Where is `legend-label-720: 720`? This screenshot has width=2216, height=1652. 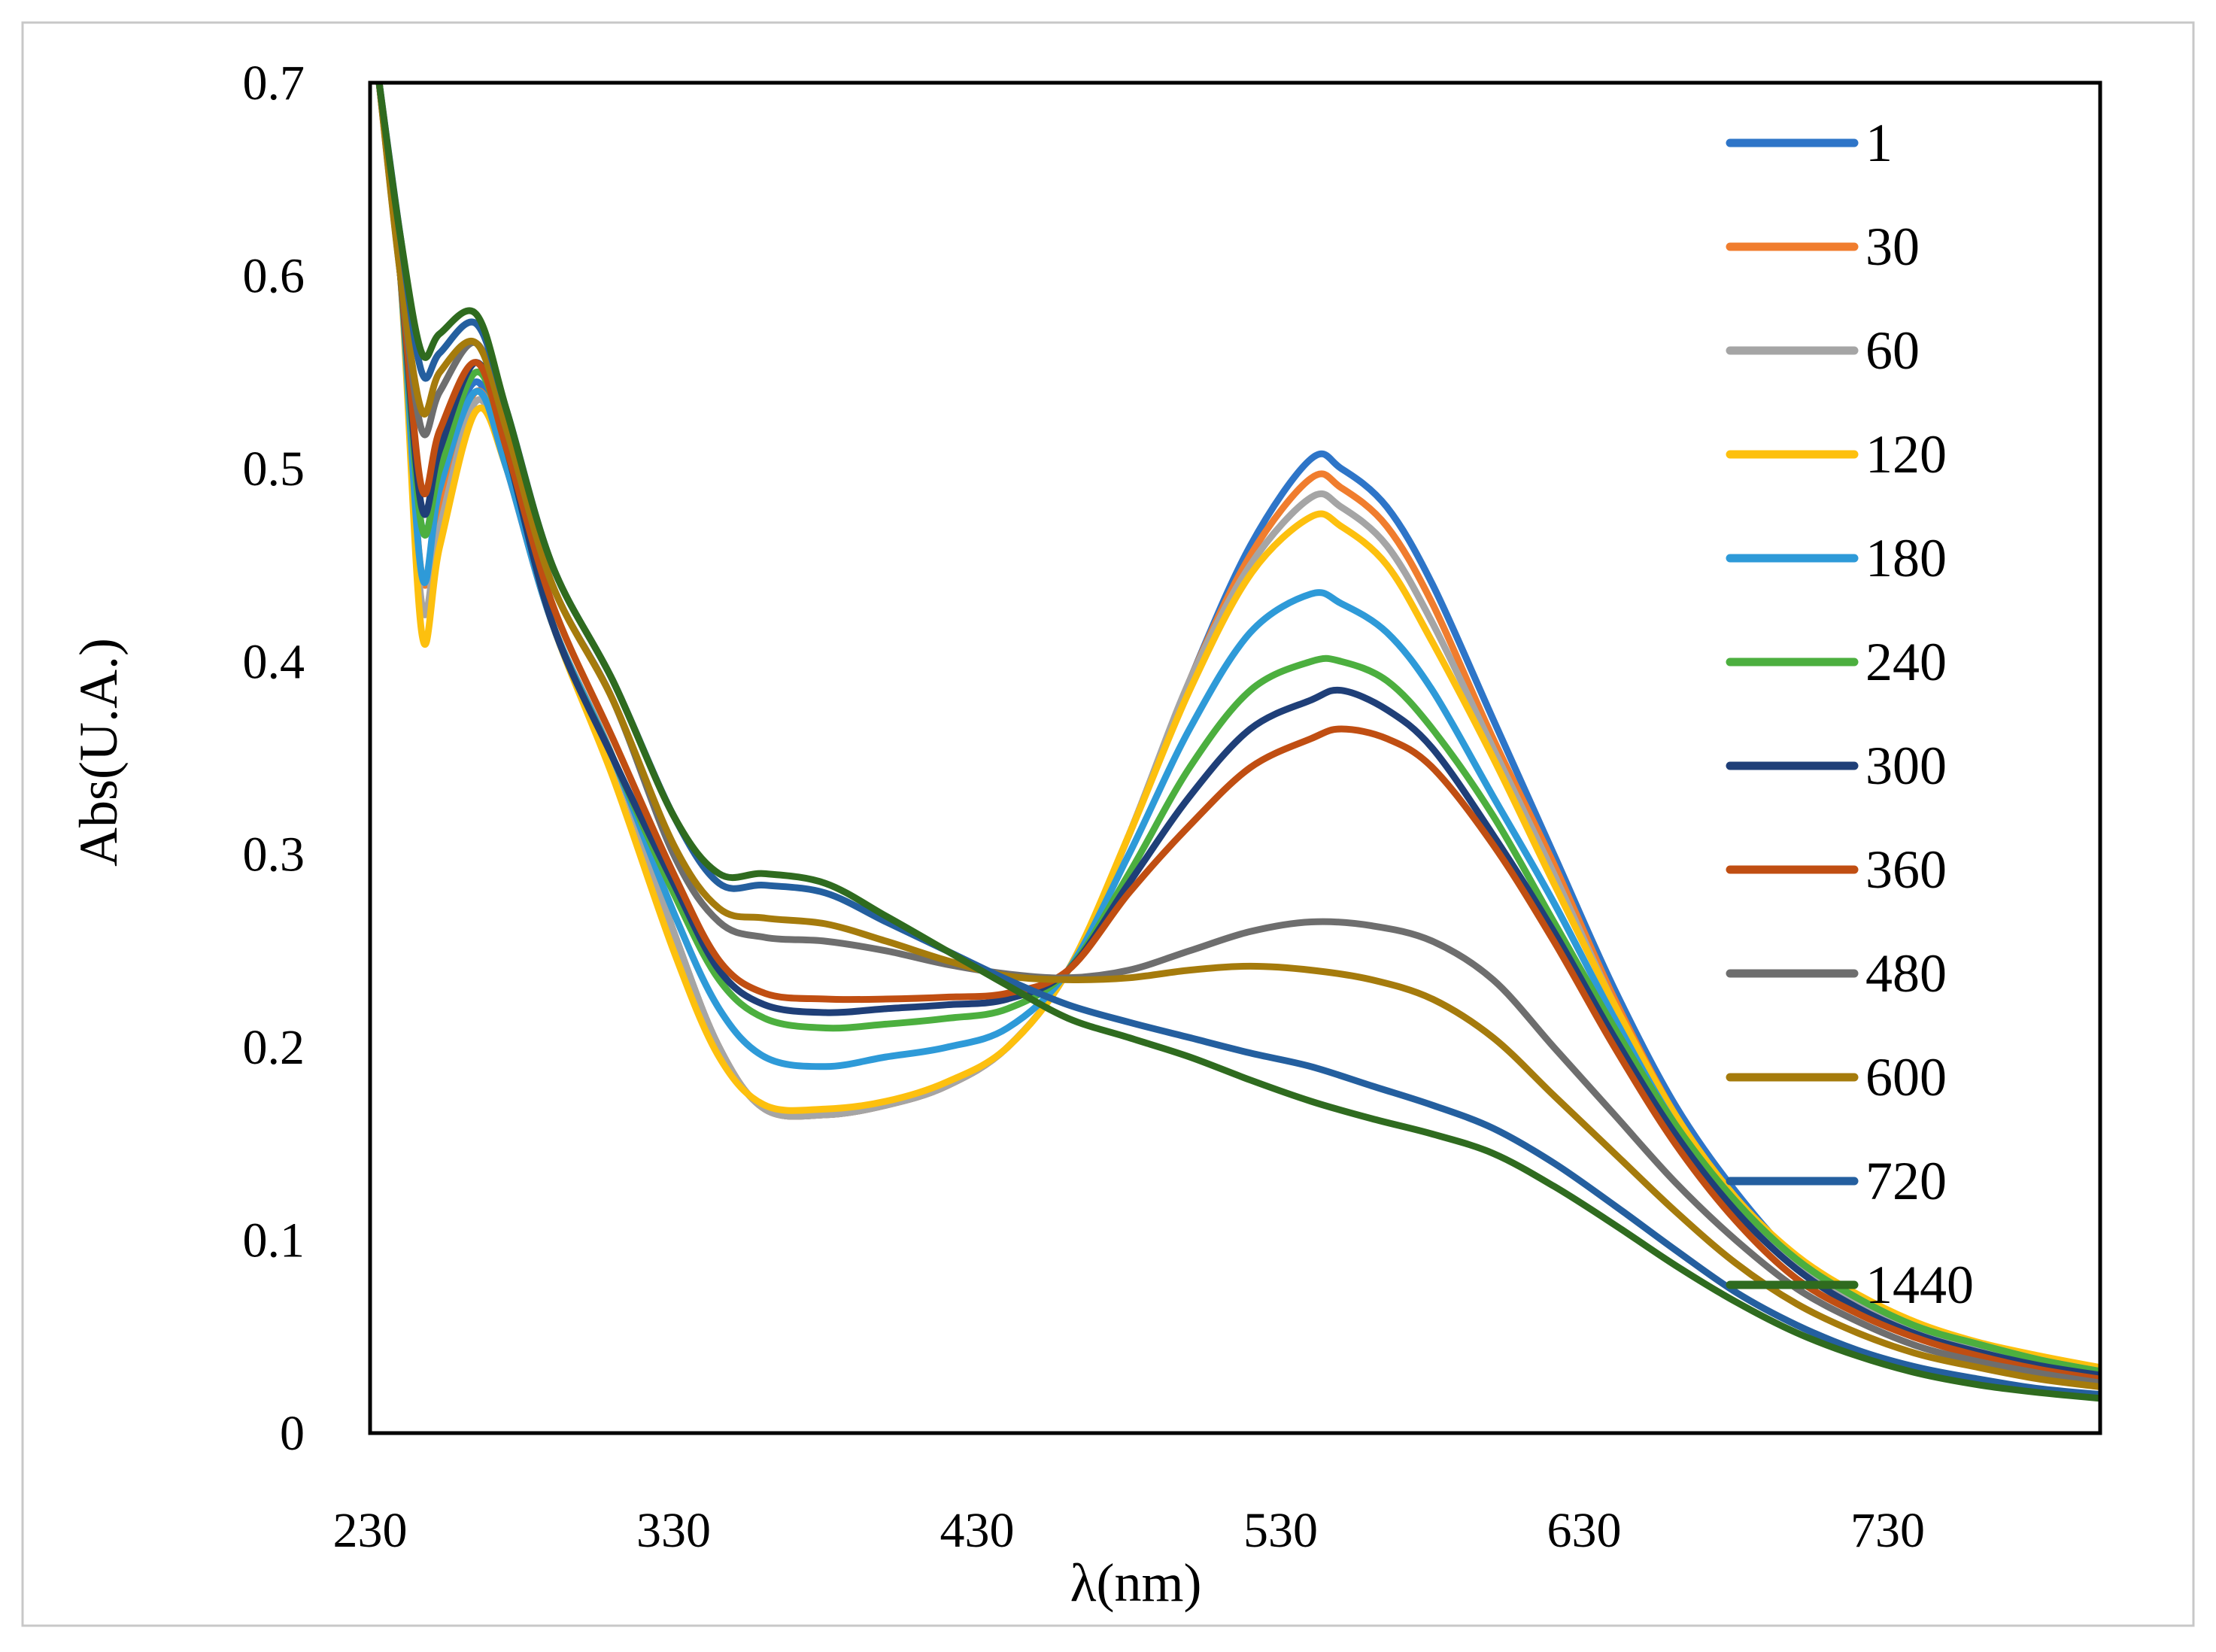 legend-label-720: 720 is located at coordinates (1906, 1181).